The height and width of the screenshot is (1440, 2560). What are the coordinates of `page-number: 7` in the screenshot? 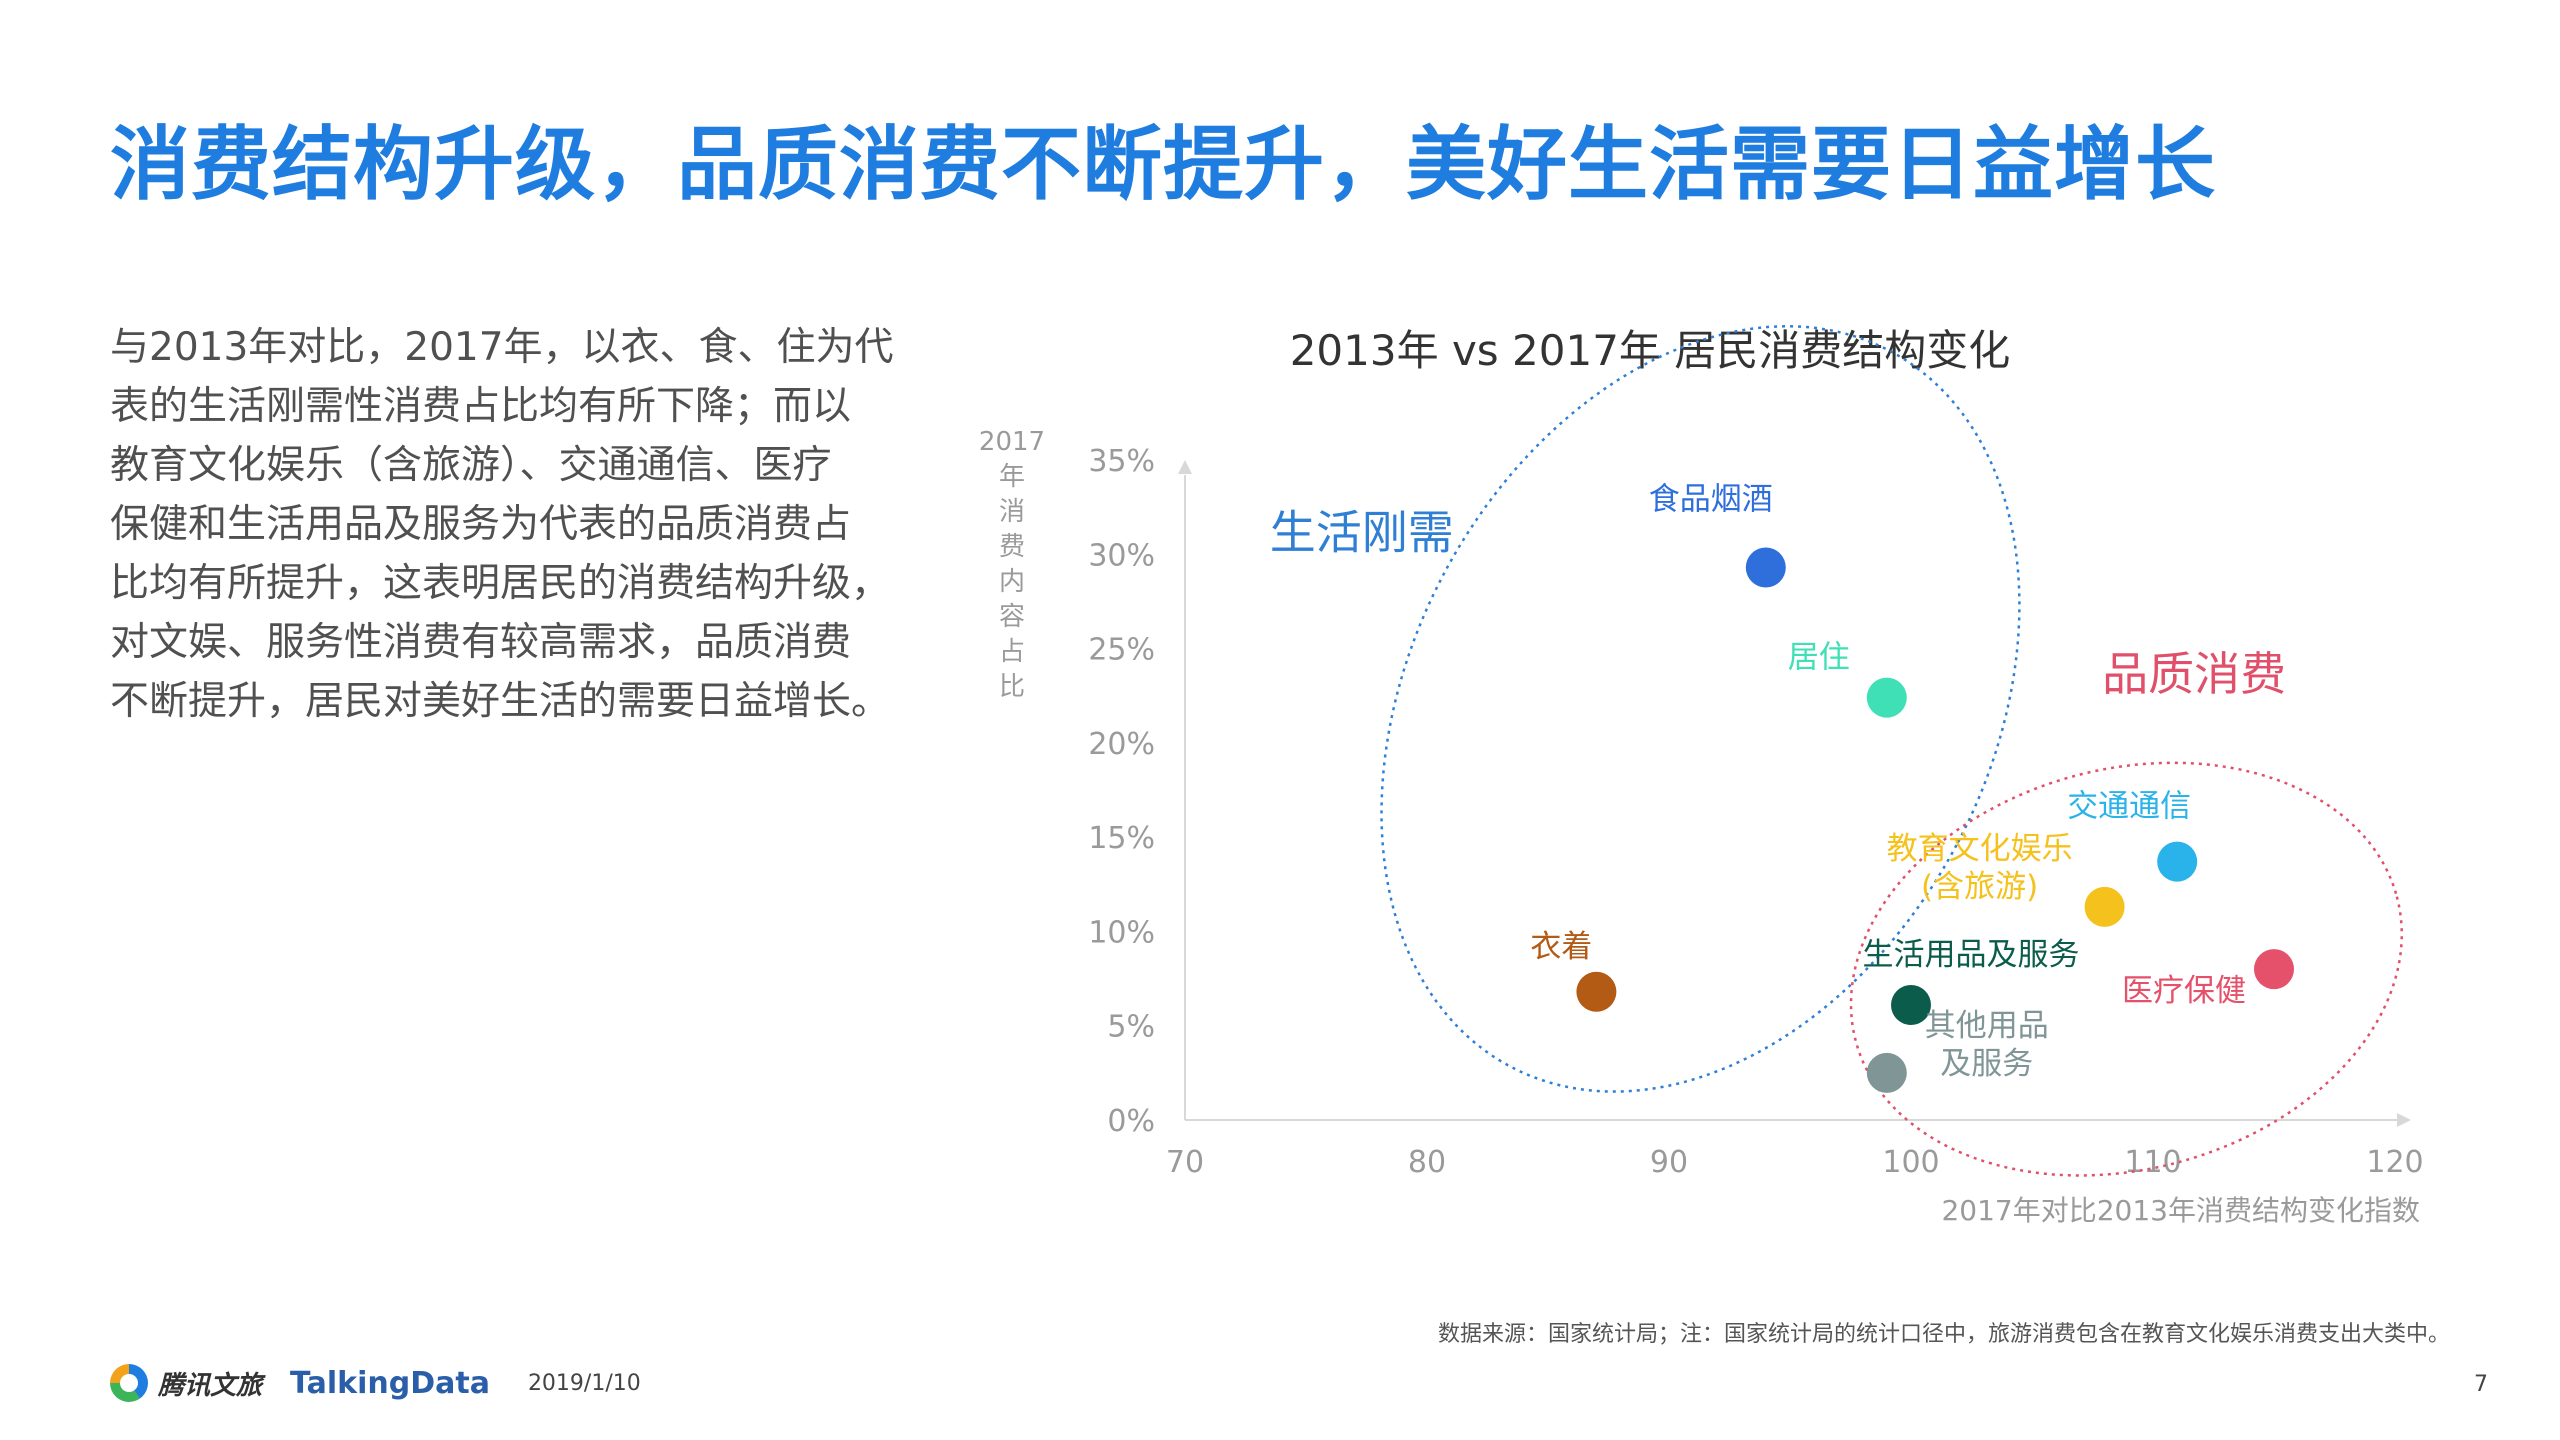 It's located at (2481, 1384).